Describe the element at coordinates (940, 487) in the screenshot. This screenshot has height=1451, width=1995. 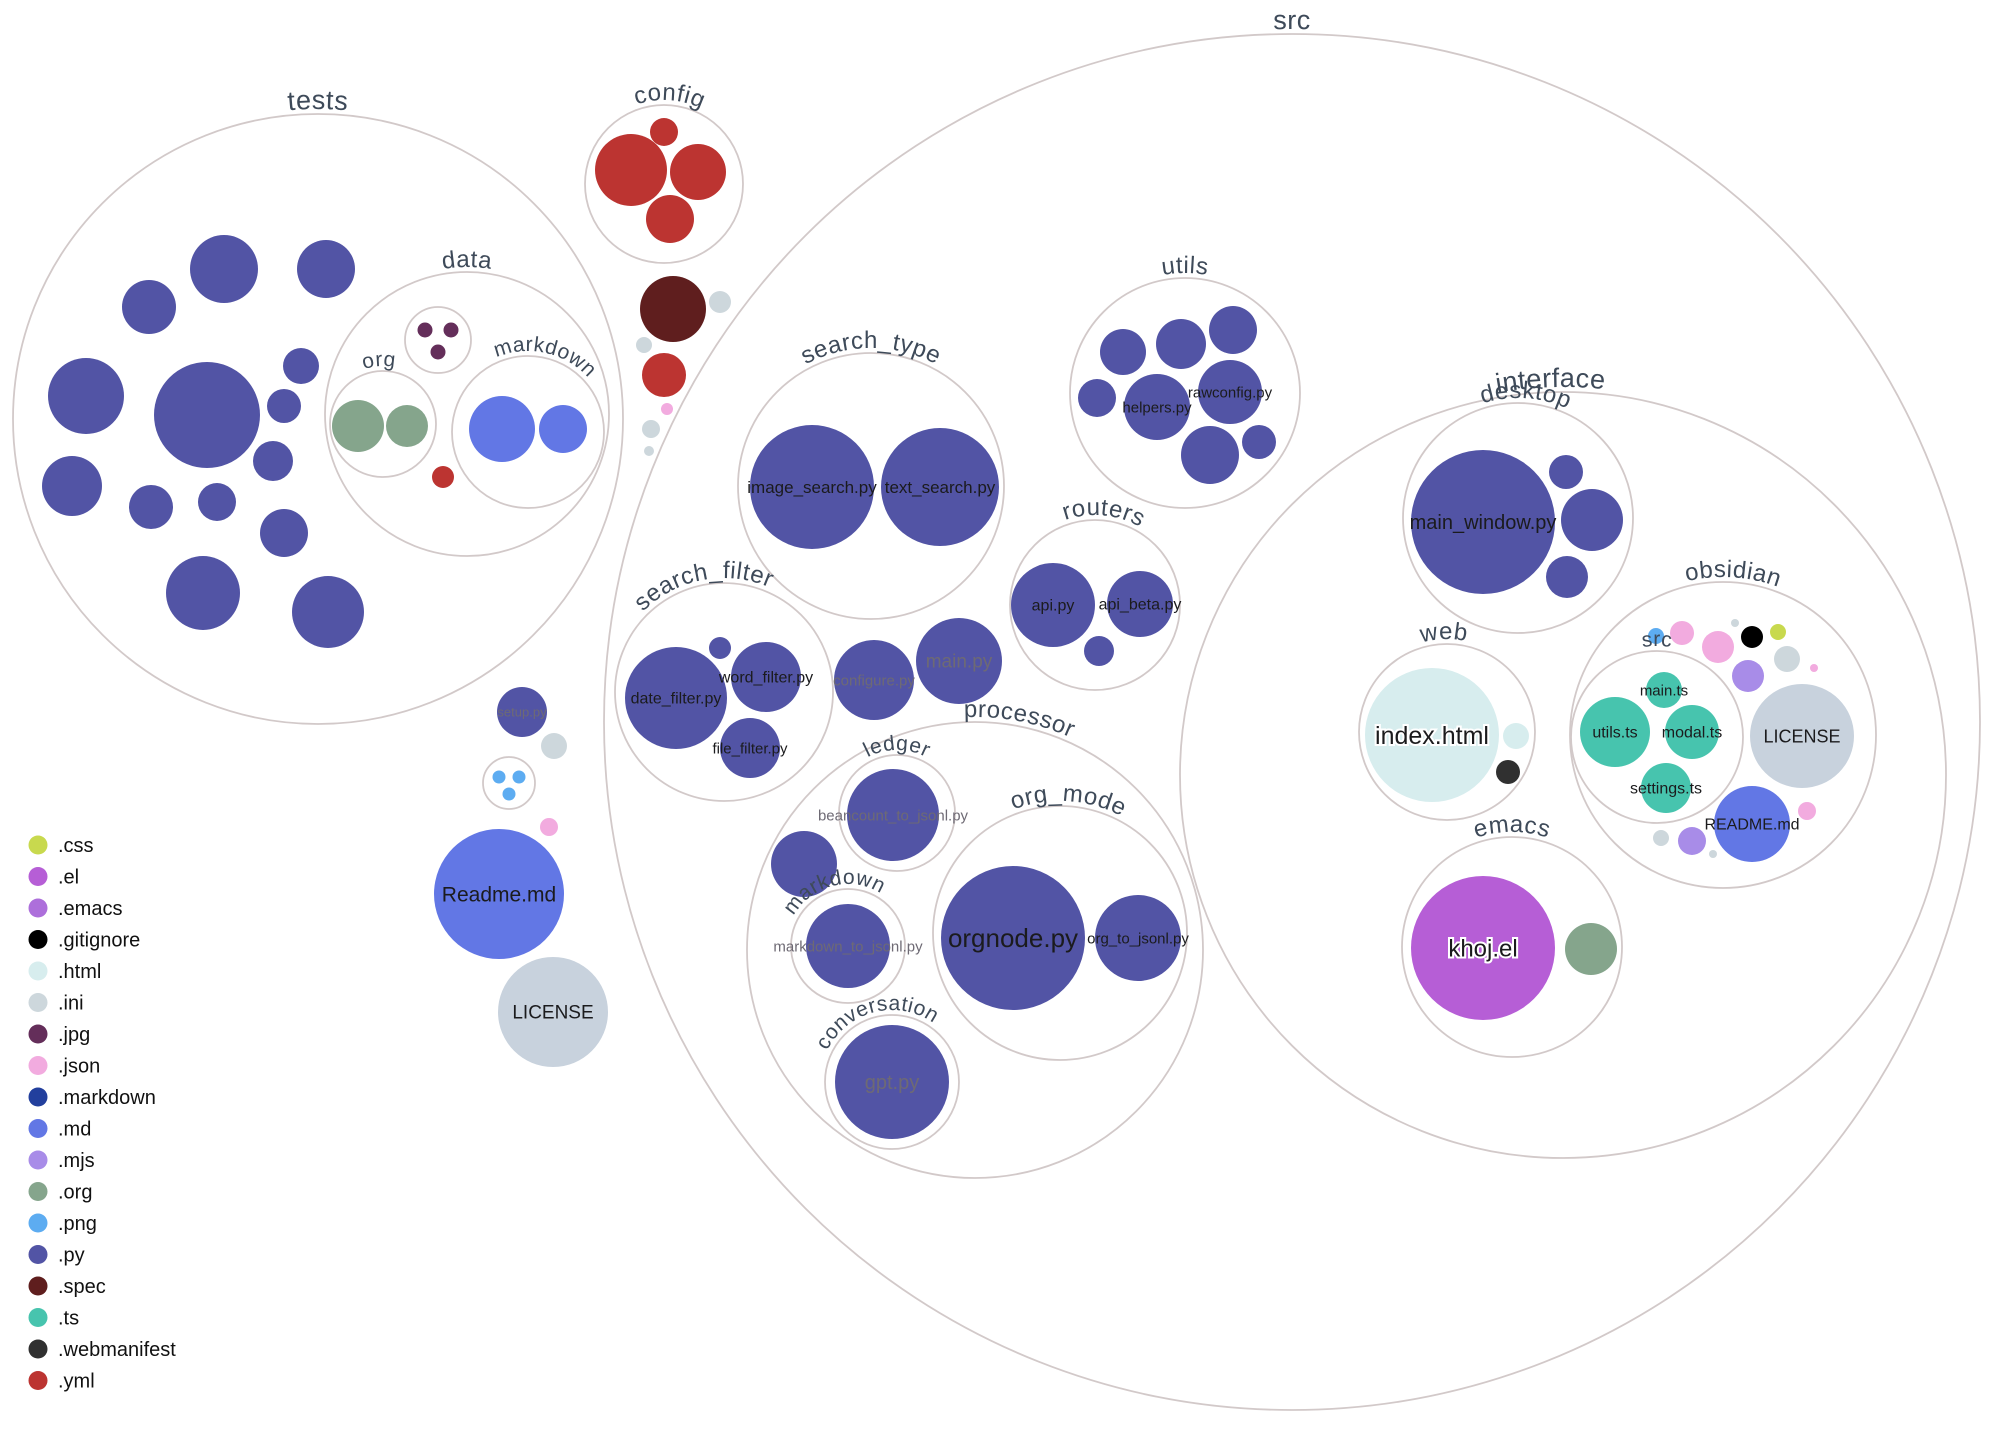
I see `file-circle-text_search.py` at that location.